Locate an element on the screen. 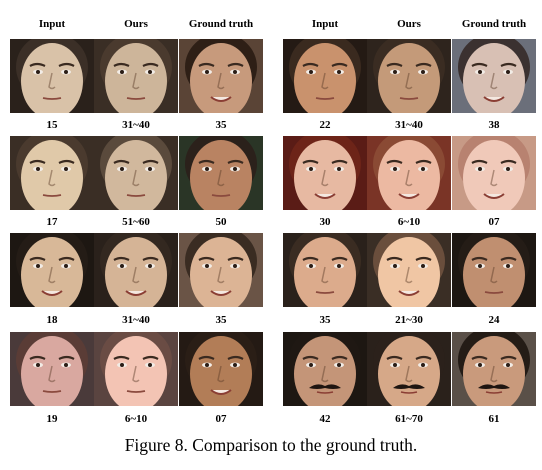 The image size is (542, 470). age-label: 19 is located at coordinates (52, 419).